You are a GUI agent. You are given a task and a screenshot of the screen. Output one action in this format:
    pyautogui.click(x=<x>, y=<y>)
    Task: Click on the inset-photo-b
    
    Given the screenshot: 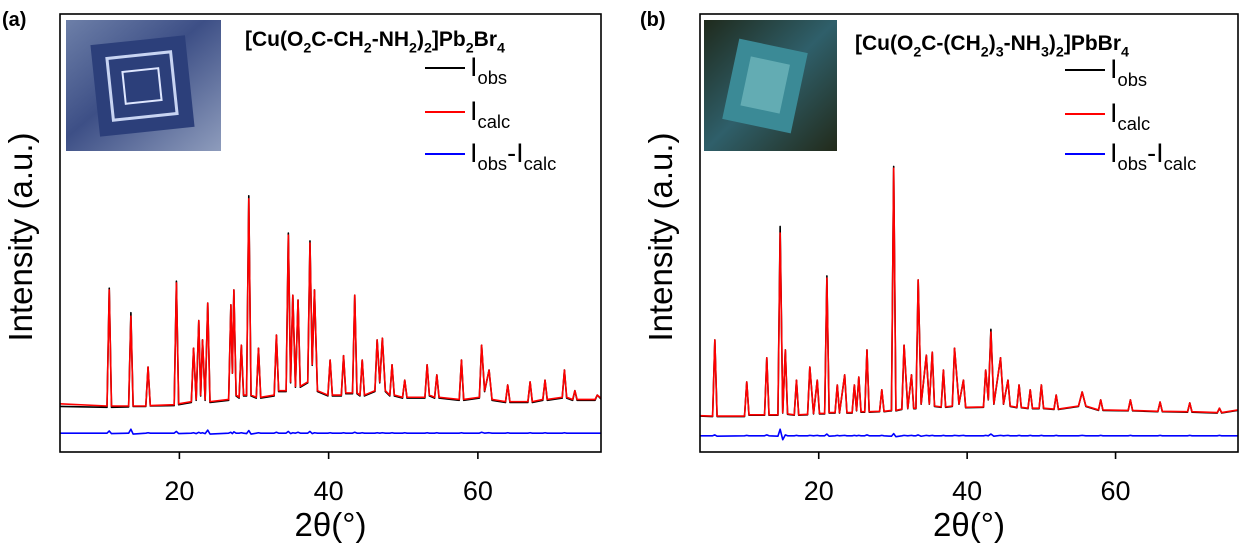 What is the action you would take?
    pyautogui.click(x=770, y=85)
    